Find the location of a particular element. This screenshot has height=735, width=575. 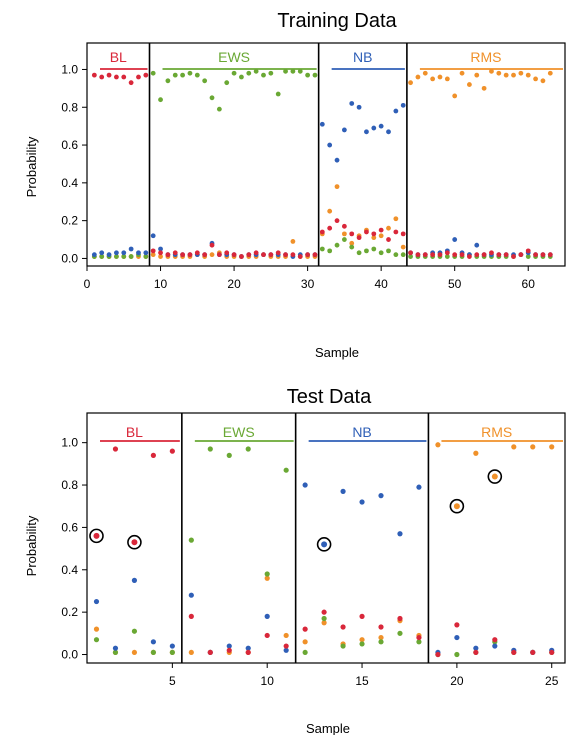

test-xtick-label: 5 is located at coordinates (172, 681).